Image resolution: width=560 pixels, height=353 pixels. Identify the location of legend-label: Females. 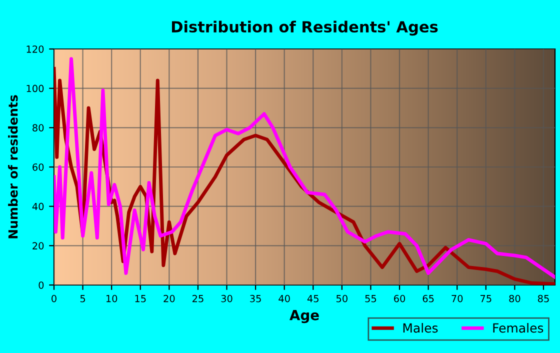
(518, 328).